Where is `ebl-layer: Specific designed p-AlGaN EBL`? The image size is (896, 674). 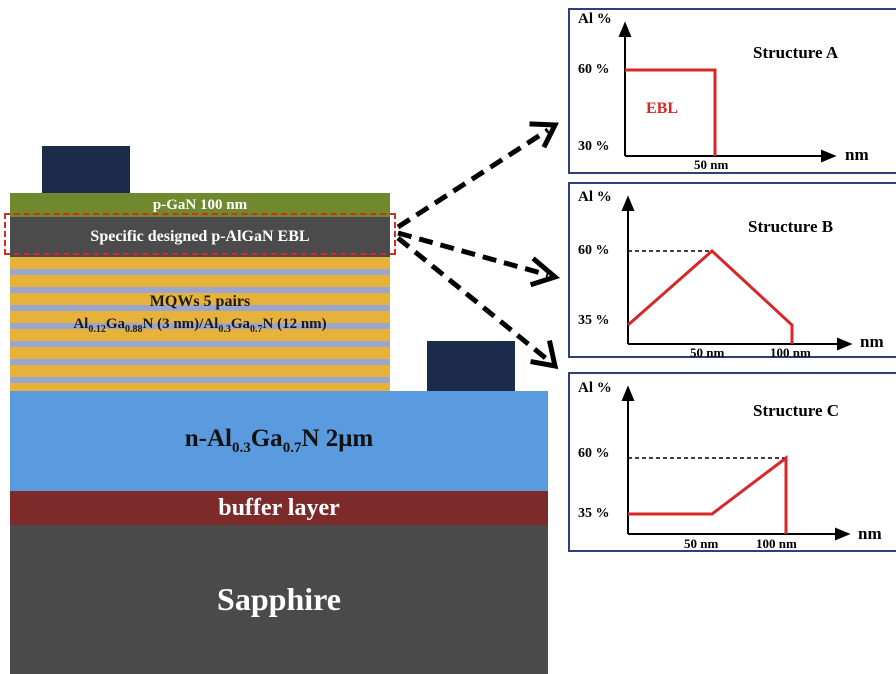 ebl-layer: Specific designed p-AlGaN EBL is located at coordinates (200, 237).